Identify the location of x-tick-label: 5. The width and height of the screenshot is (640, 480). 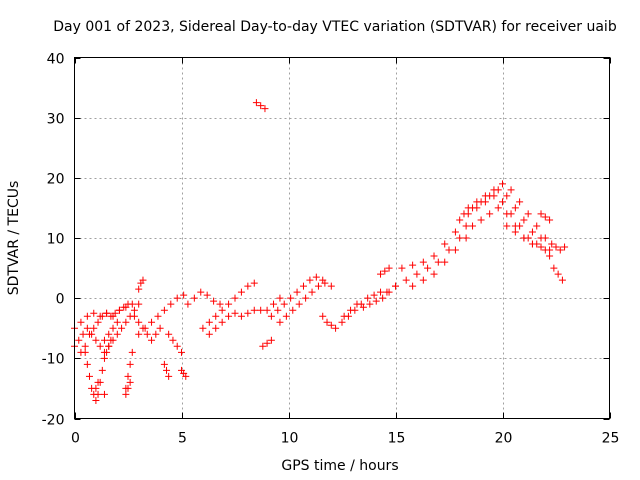
(182, 439).